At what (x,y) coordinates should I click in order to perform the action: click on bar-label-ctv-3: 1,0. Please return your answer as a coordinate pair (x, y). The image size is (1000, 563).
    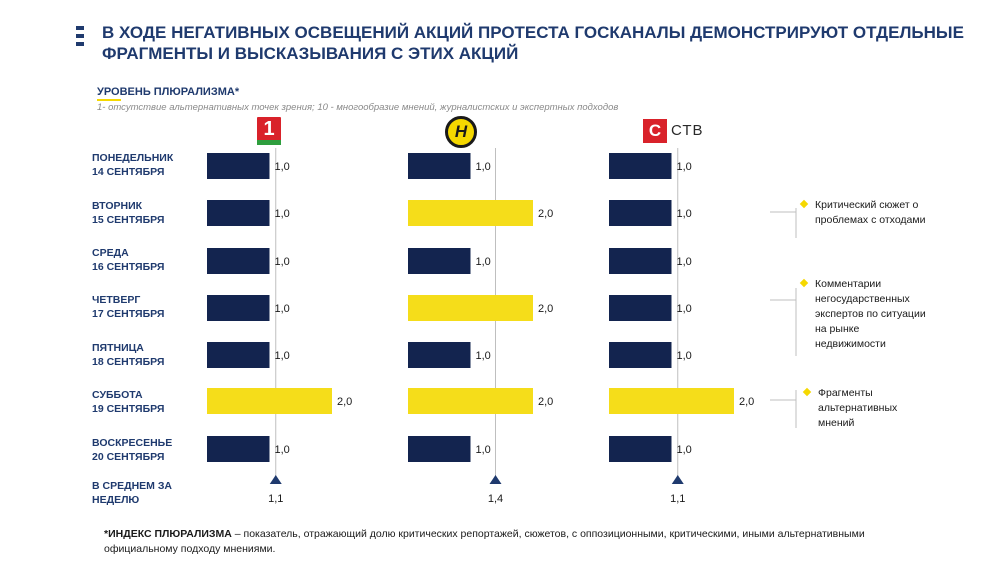
    Looking at the image, I should click on (684, 309).